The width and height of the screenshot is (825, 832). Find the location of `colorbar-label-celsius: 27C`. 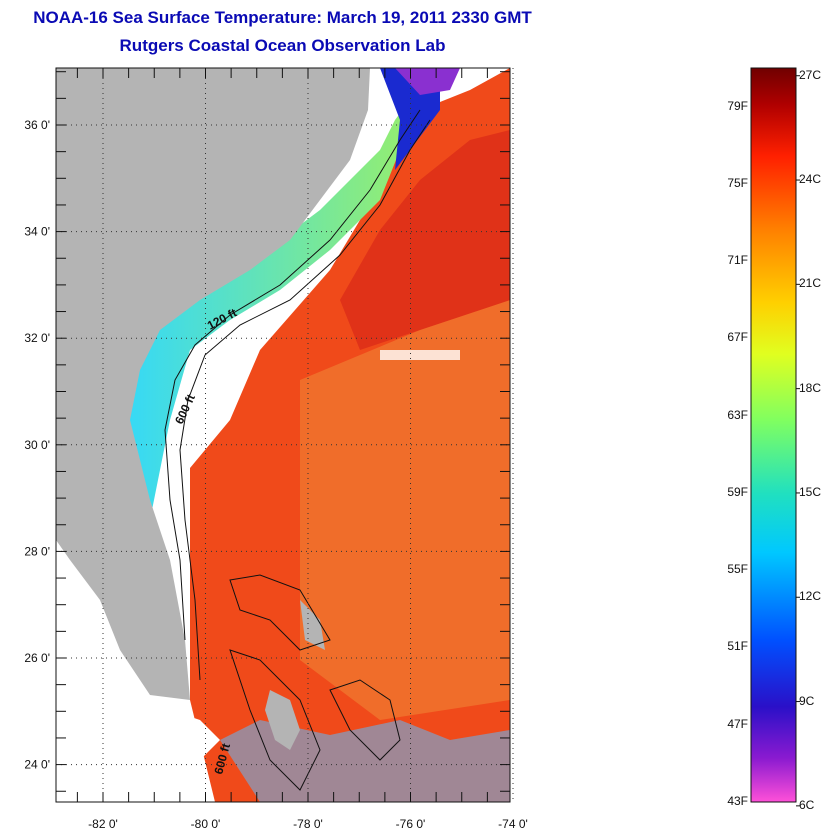

colorbar-label-celsius: 27C is located at coordinates (810, 74).